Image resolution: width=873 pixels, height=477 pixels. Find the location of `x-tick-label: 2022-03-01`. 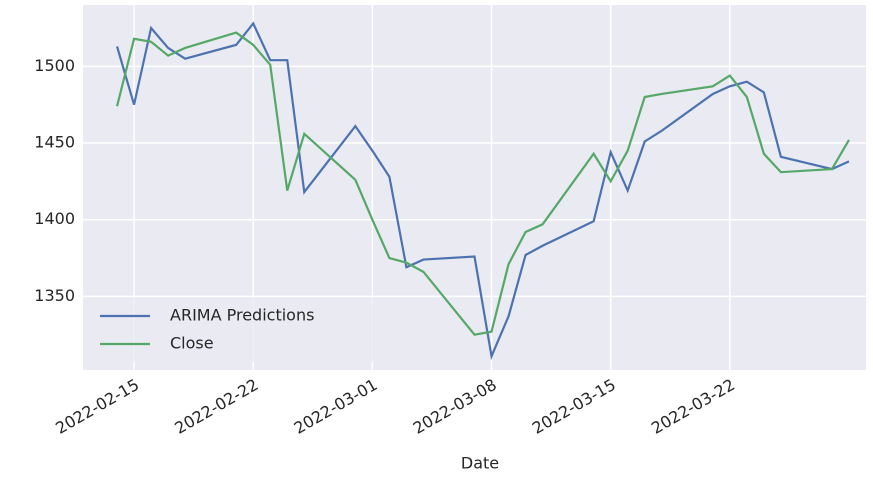

x-tick-label: 2022-03-01 is located at coordinates (336, 406).